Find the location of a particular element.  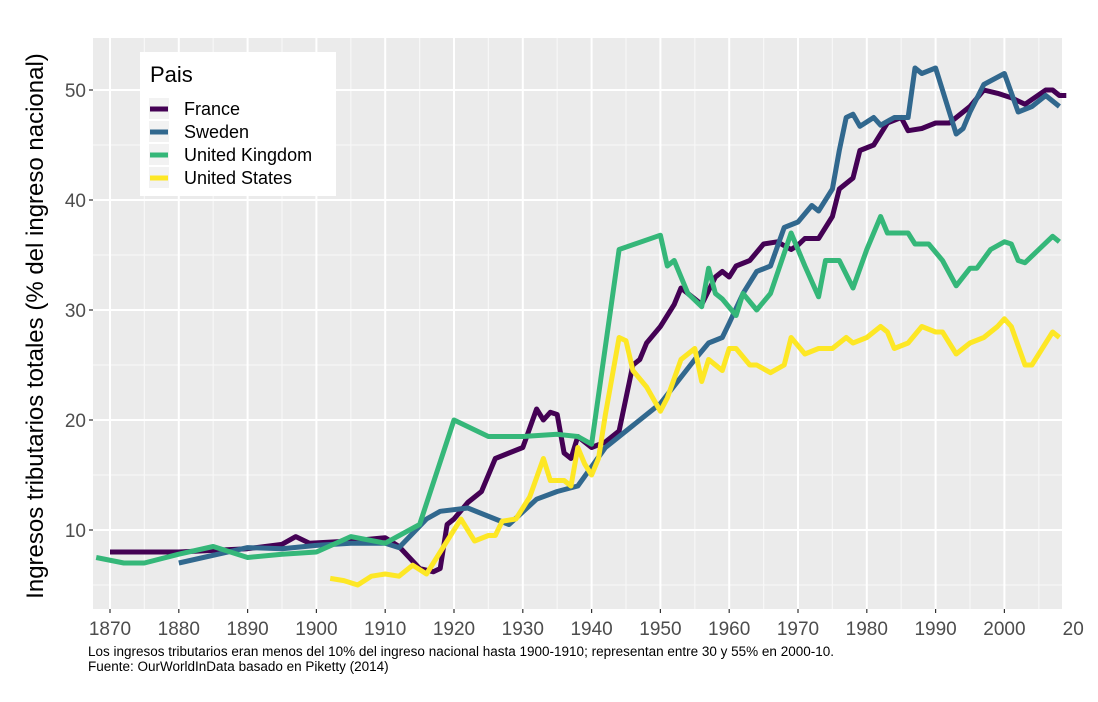

y-tick-label: 20 is located at coordinates (75, 421).